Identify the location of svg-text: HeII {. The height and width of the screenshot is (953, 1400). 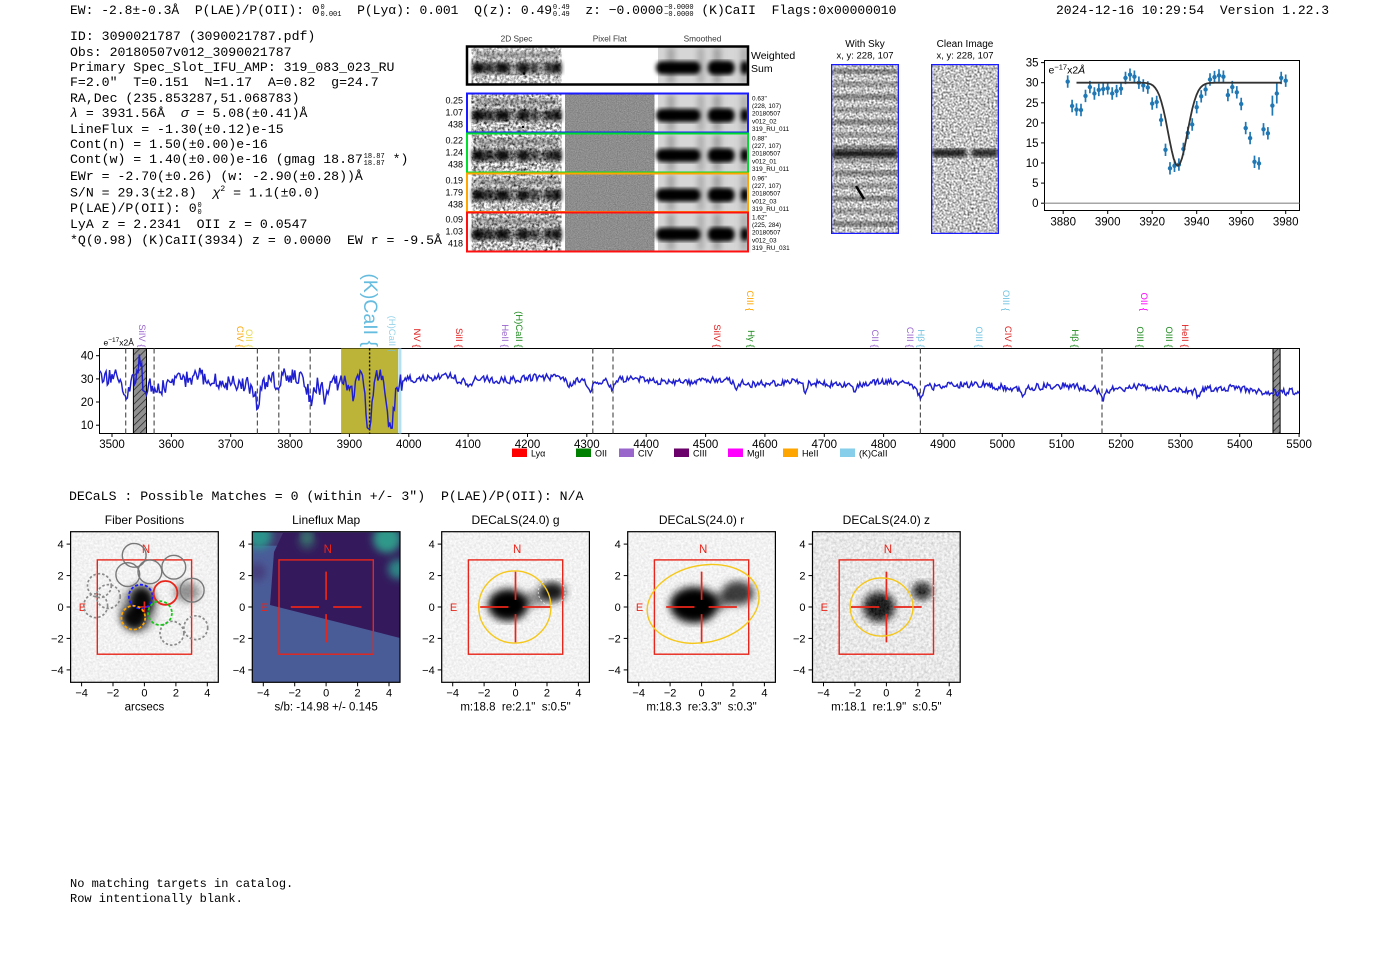
(504, 335).